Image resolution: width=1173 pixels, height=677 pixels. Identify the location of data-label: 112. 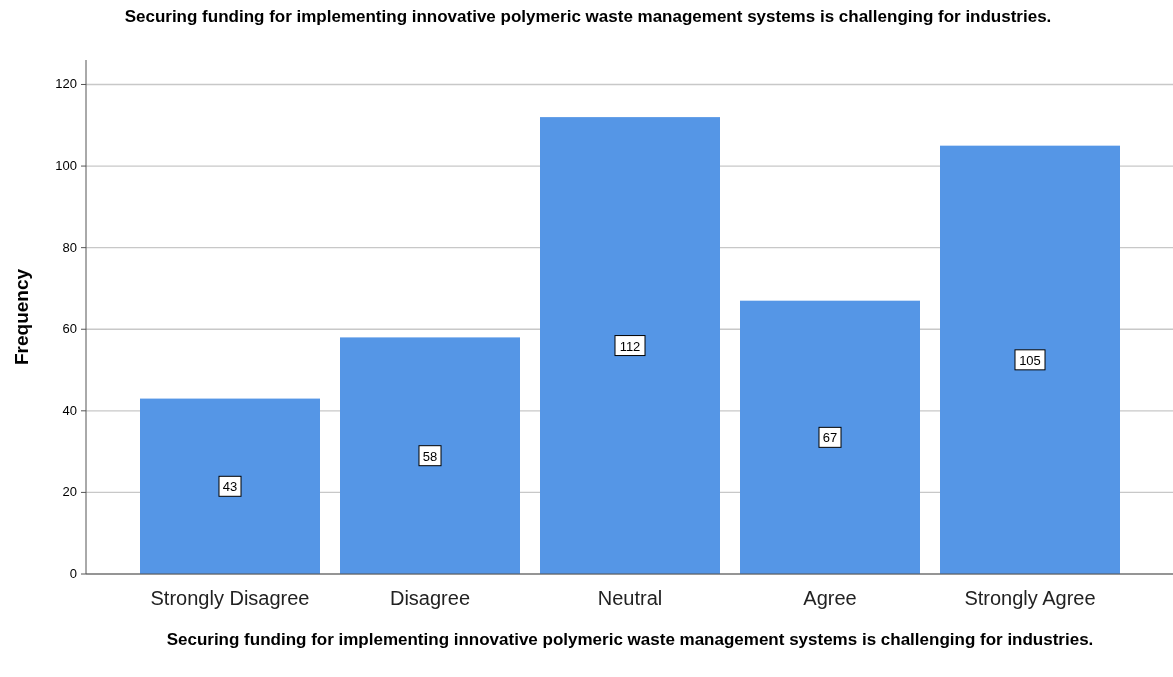
(630, 346).